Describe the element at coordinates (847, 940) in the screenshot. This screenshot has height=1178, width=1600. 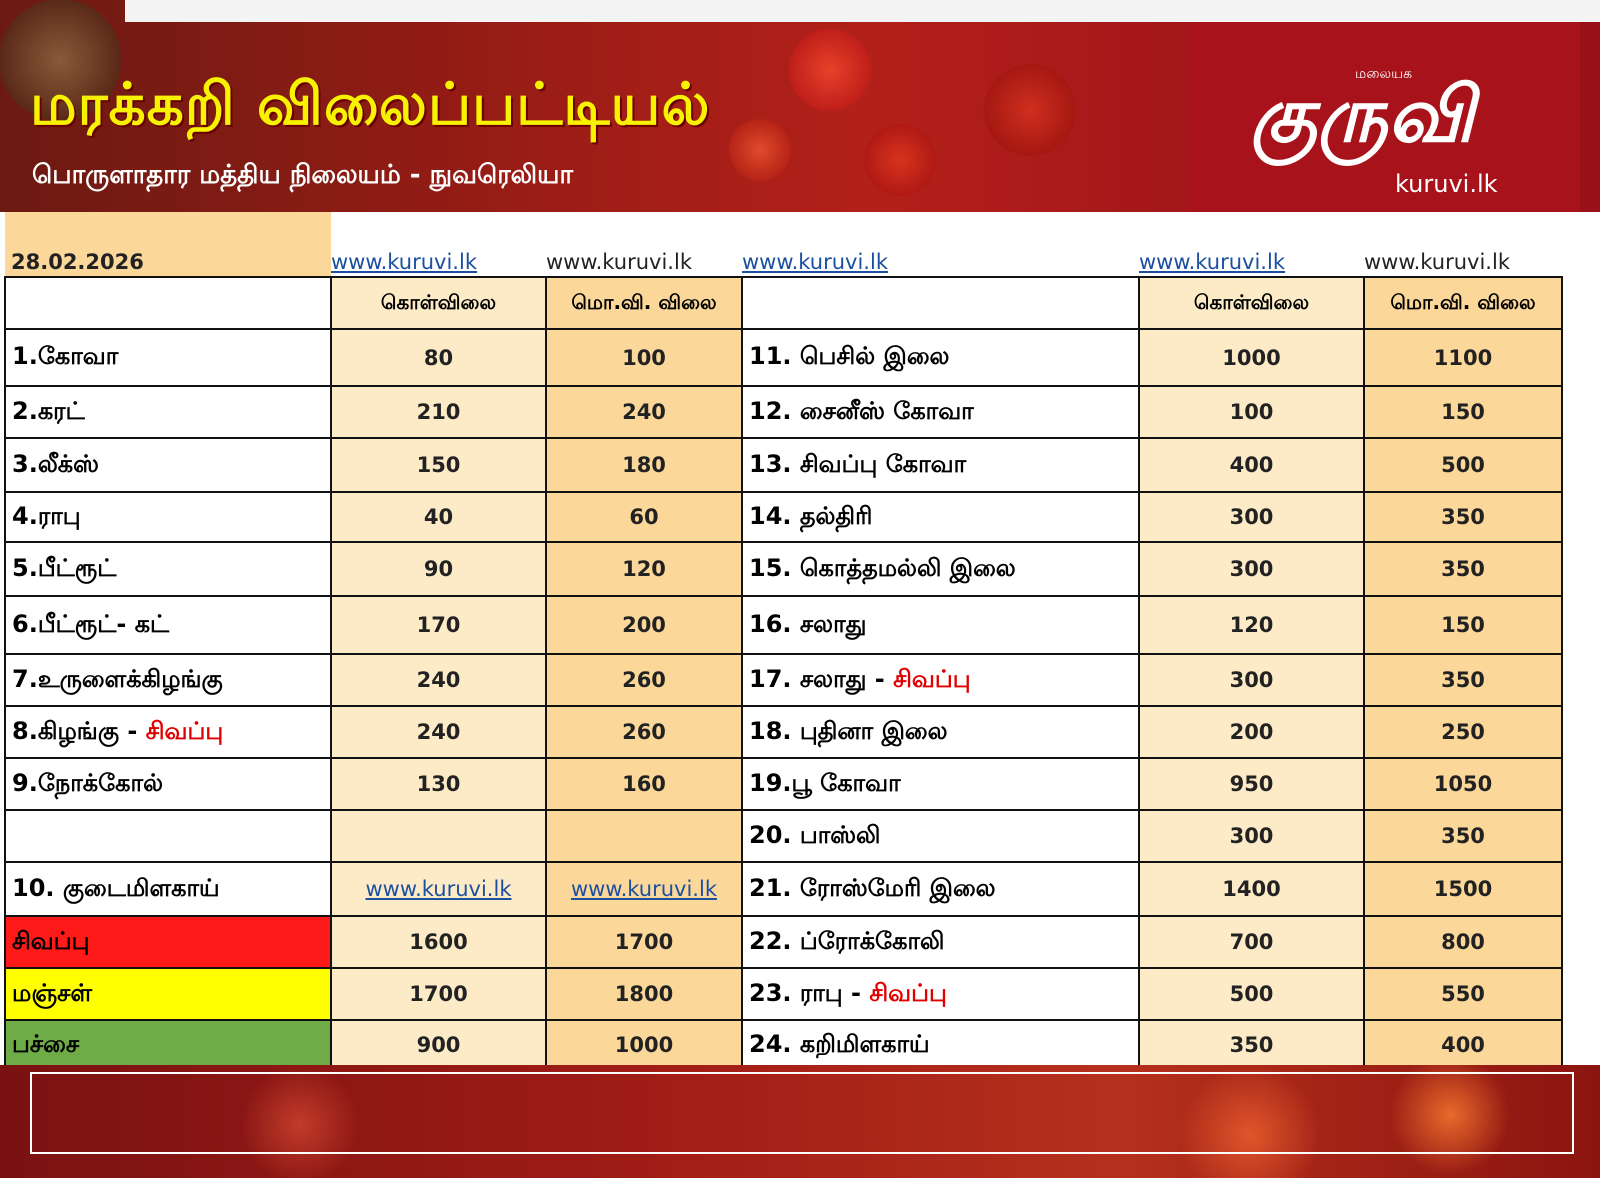
I see `vegetable-label: 22. ப்ரோக்கோலி` at that location.